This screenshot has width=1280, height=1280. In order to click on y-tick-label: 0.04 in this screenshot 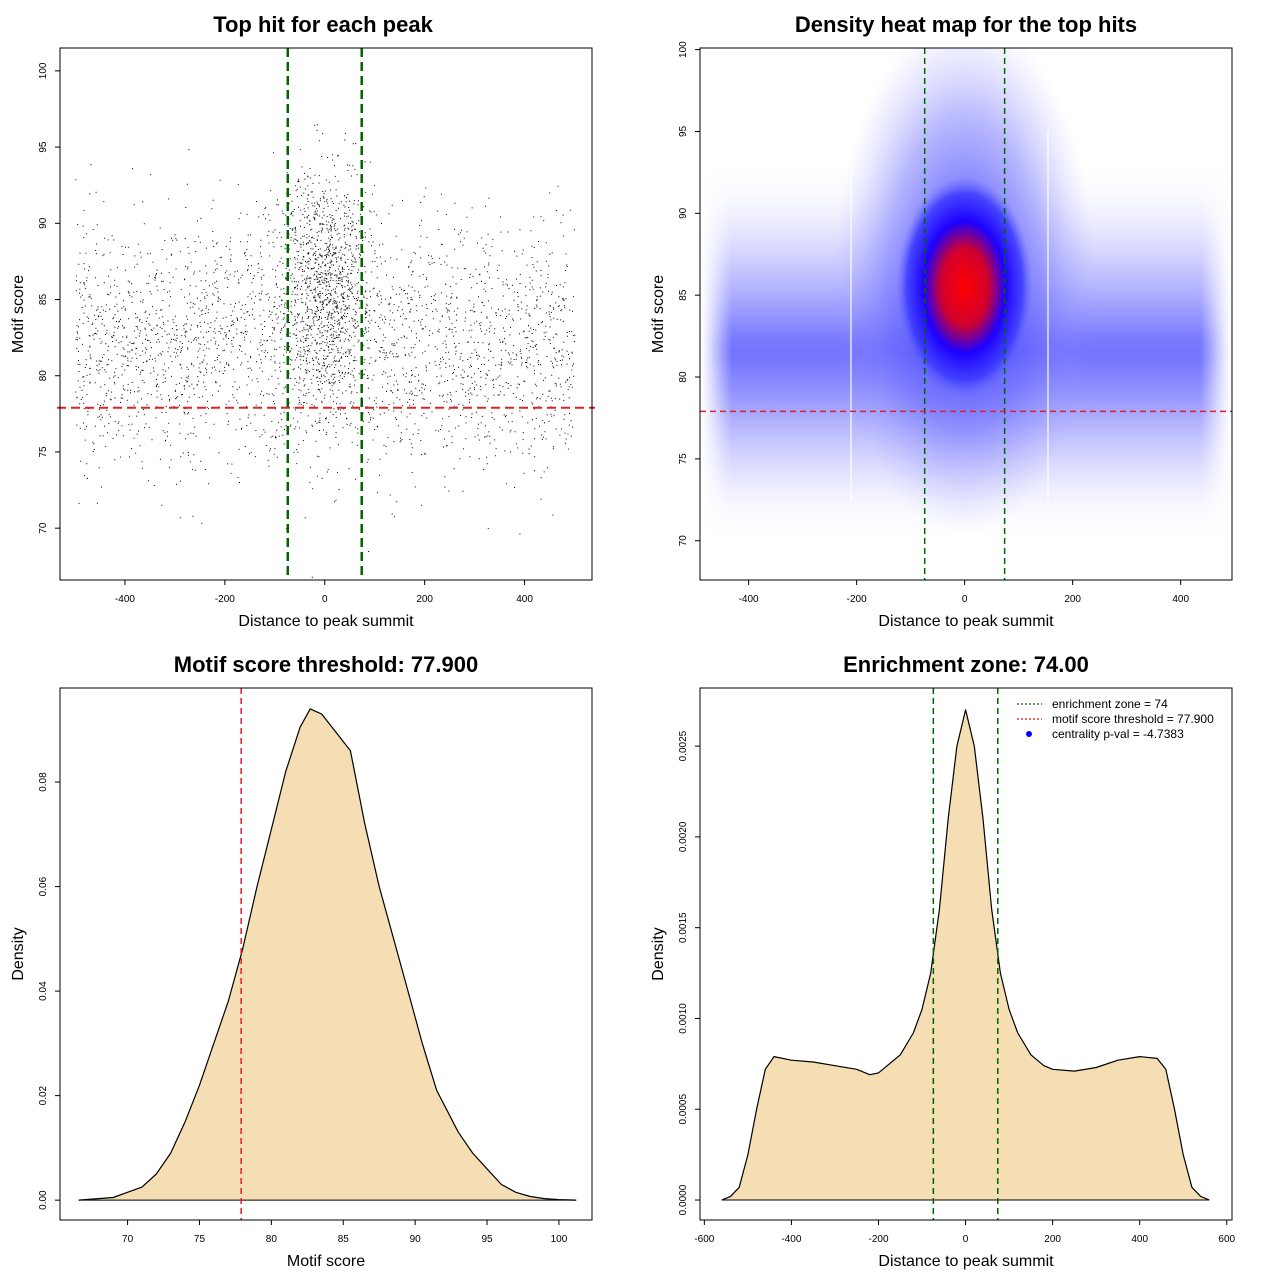, I will do `click(43, 991)`.